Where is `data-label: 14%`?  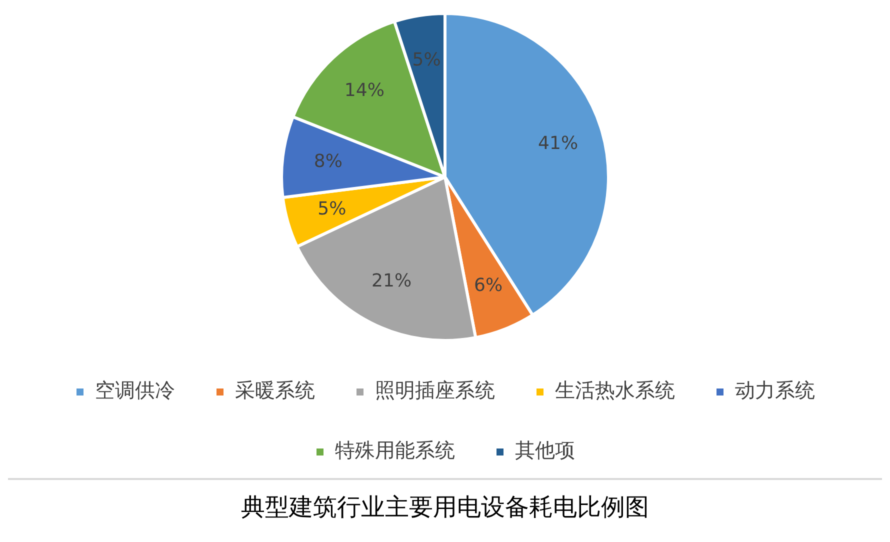 data-label: 14% is located at coordinates (364, 90).